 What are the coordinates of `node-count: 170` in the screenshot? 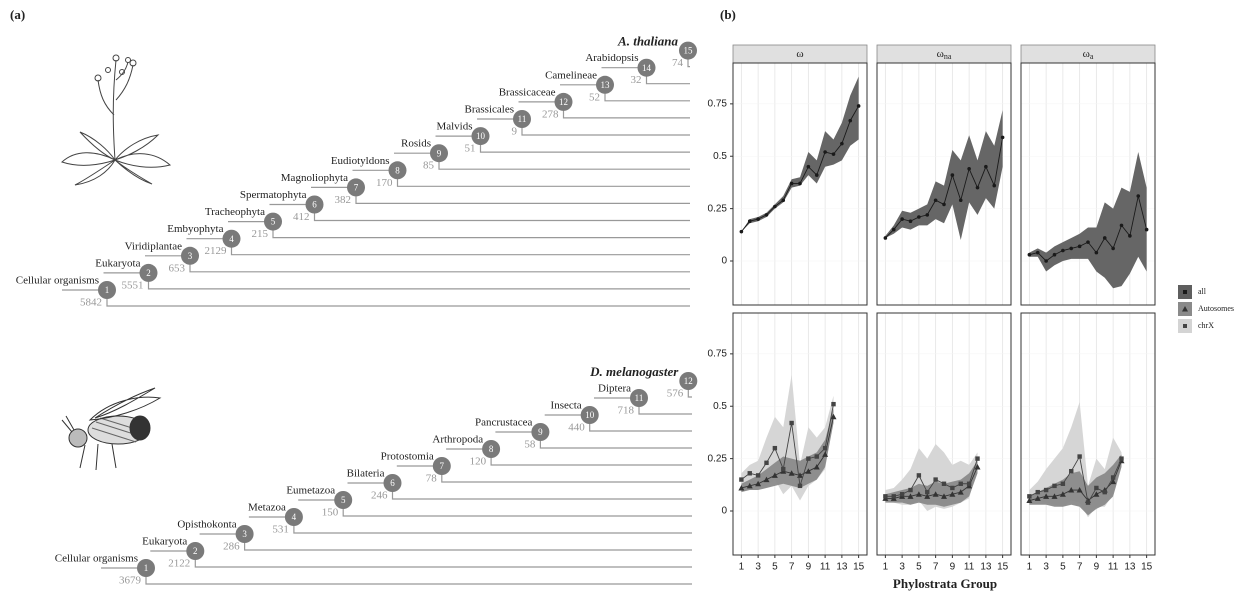 It's located at (384, 183).